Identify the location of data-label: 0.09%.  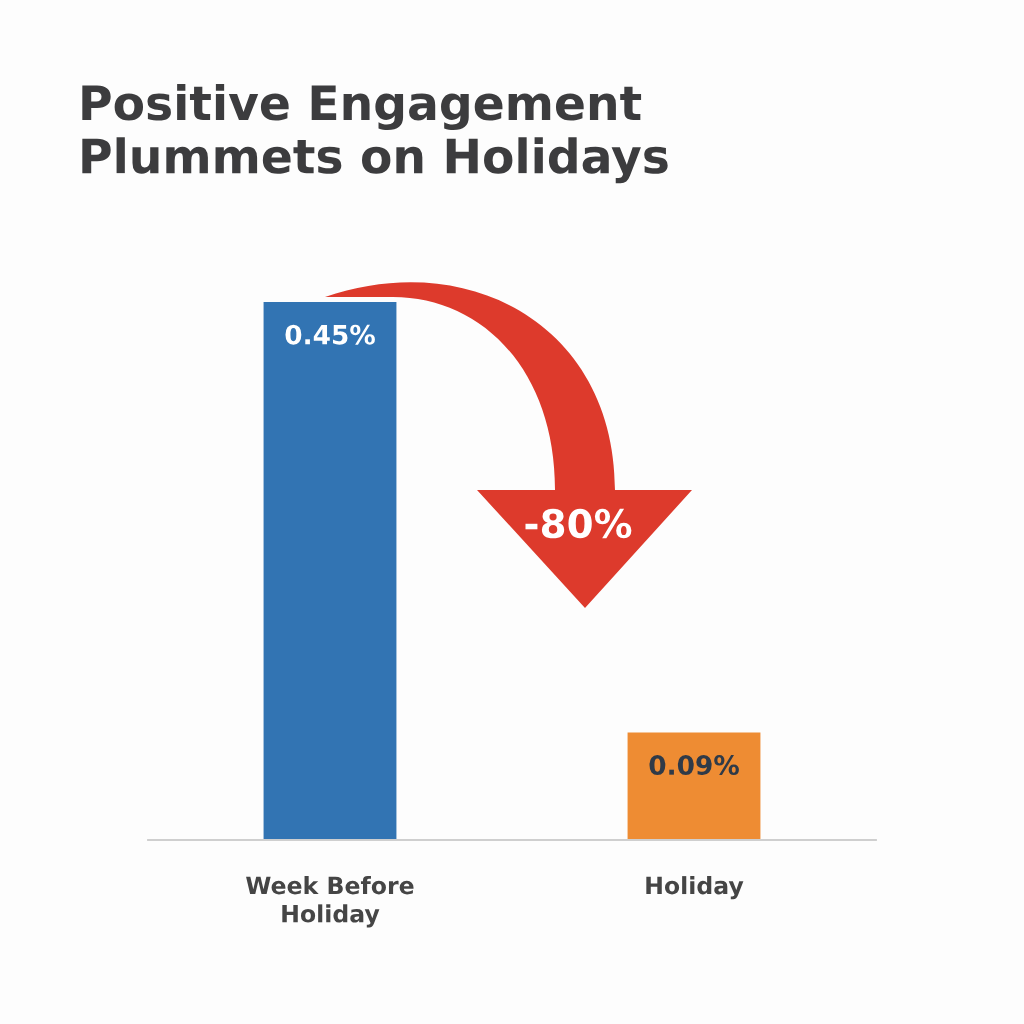
(694, 765).